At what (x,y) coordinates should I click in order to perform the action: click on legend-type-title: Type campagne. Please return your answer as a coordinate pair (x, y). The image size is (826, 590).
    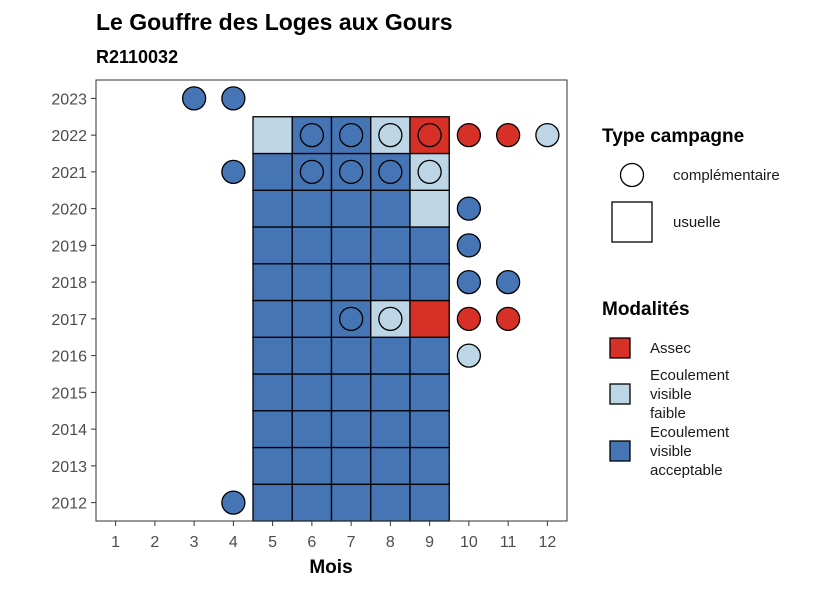
    Looking at the image, I should click on (673, 136).